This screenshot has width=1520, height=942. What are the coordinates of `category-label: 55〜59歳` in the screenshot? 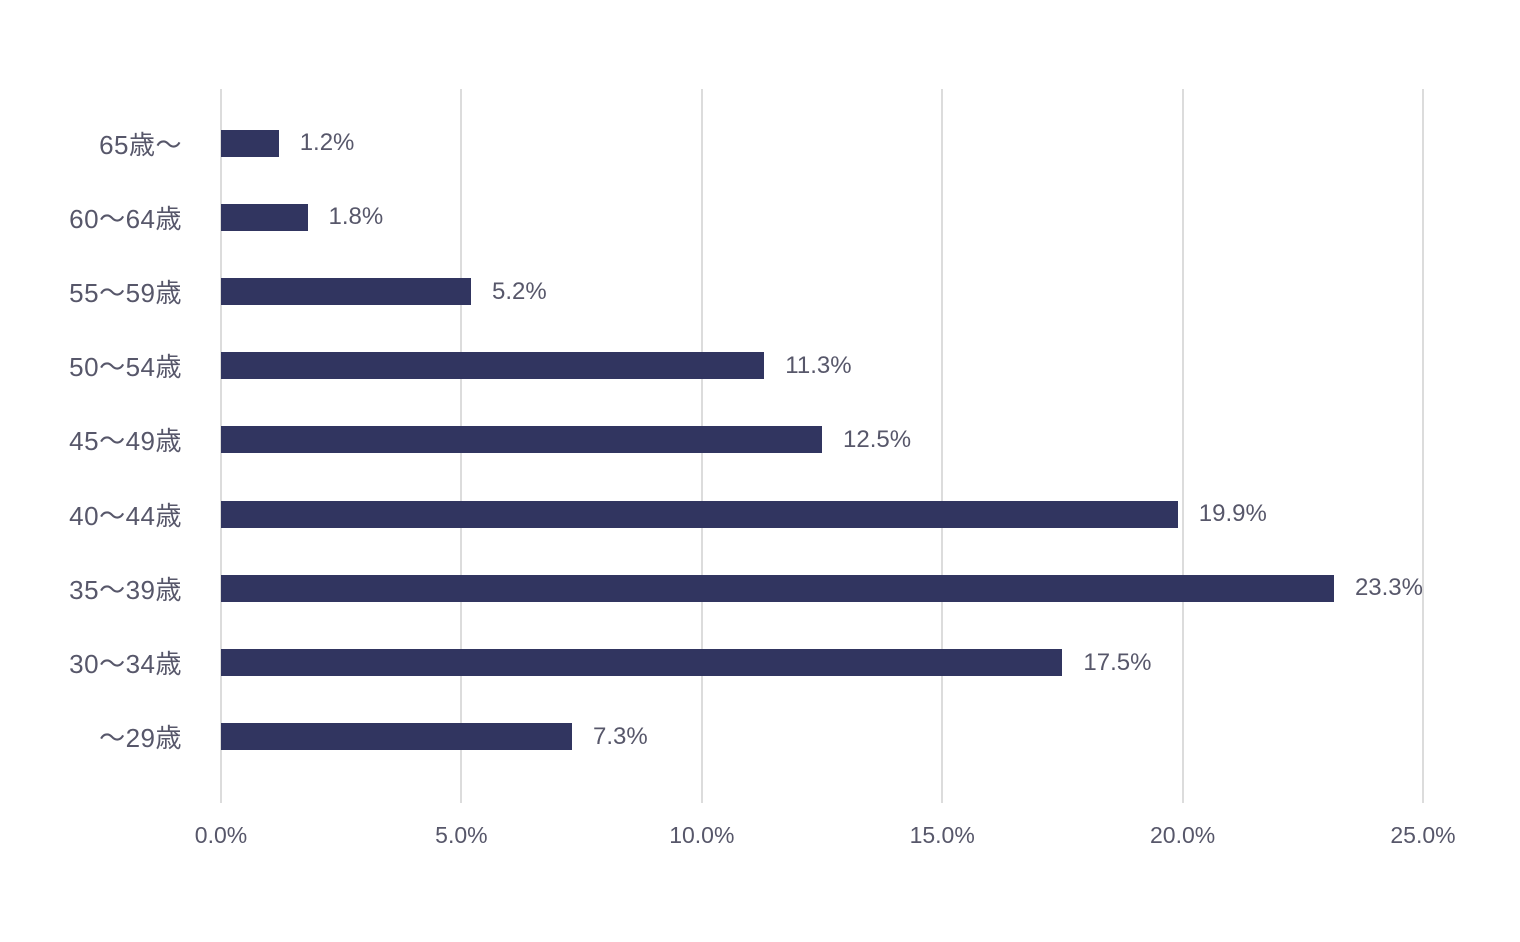 It's located at (125, 293).